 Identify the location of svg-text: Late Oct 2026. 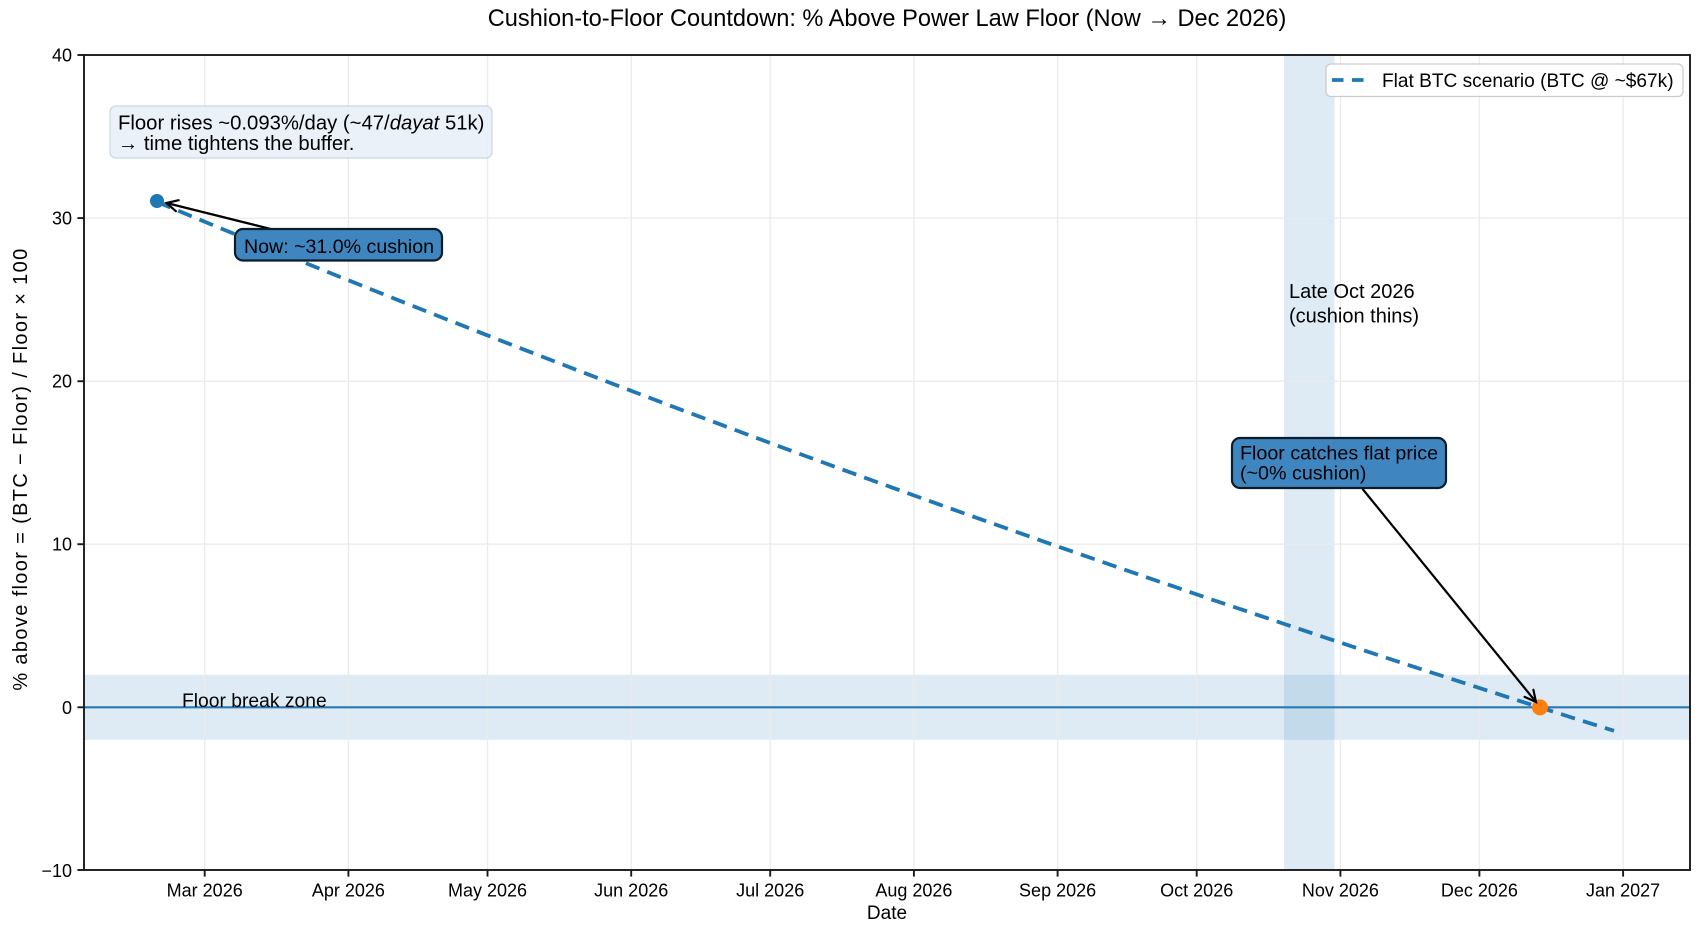
(1352, 292).